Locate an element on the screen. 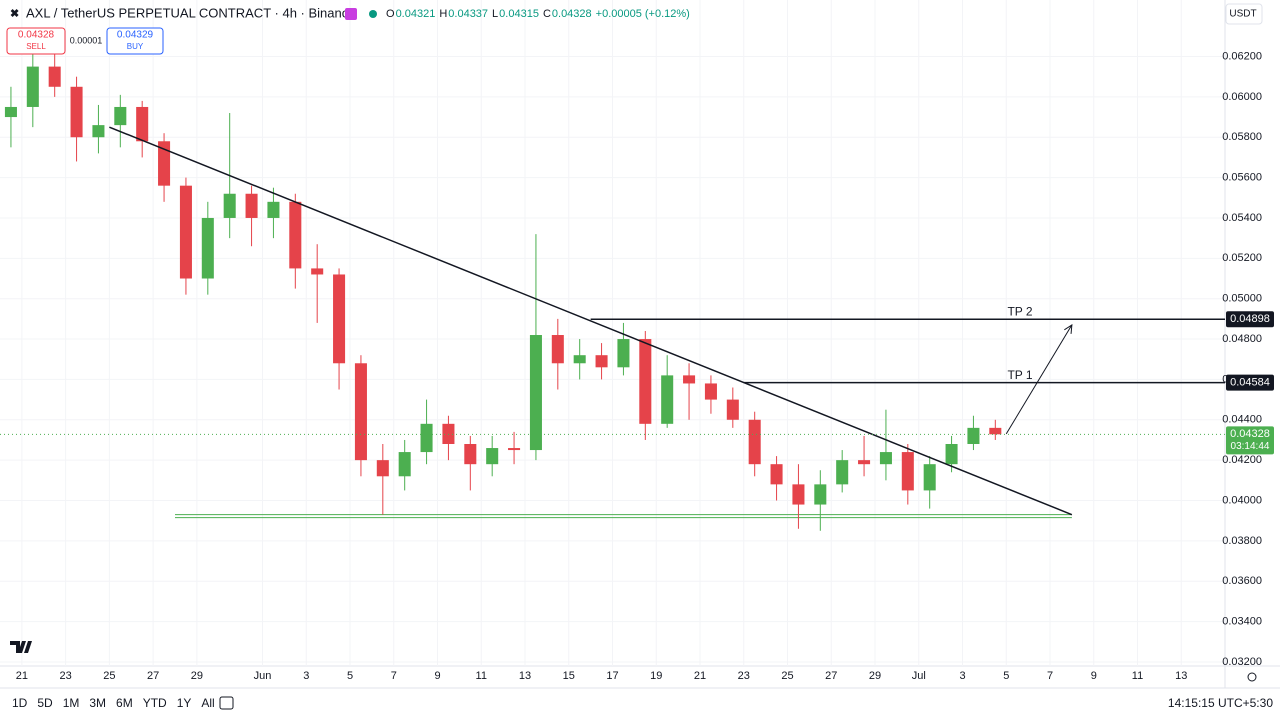 The image size is (1280, 720). timeframe-button: YTD is located at coordinates (155, 703).